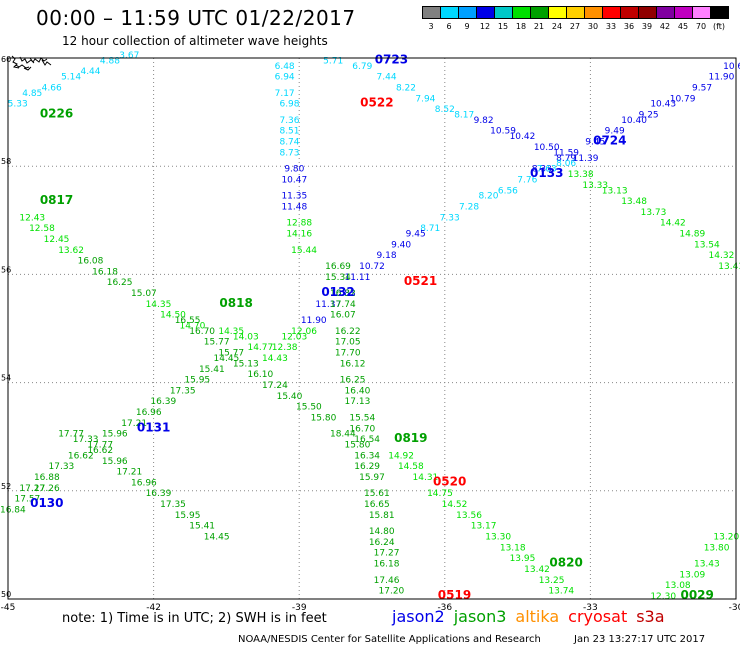 This screenshot has height=650, width=740. I want to click on wave-height-label: 10.40, so click(634, 121).